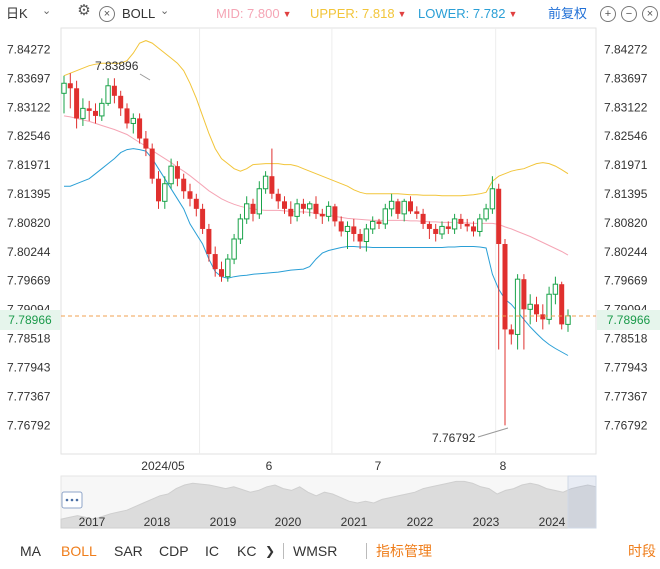 The width and height of the screenshot is (660, 569). I want to click on overview-year-label: 2024, so click(552, 522).